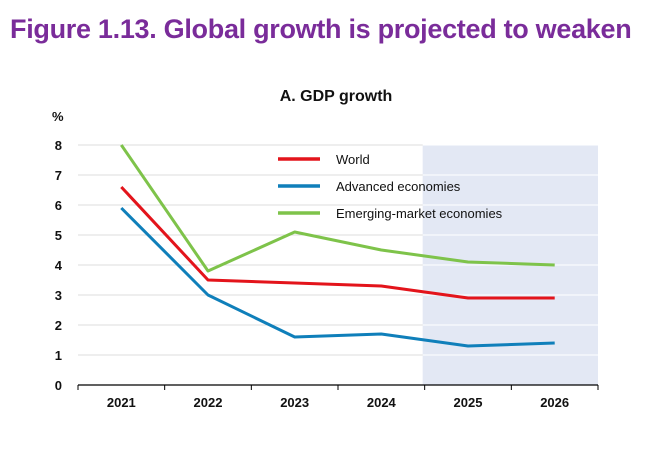 The height and width of the screenshot is (457, 650). Describe the element at coordinates (58, 325) in the screenshot. I see `y-tick-label: 2` at that location.